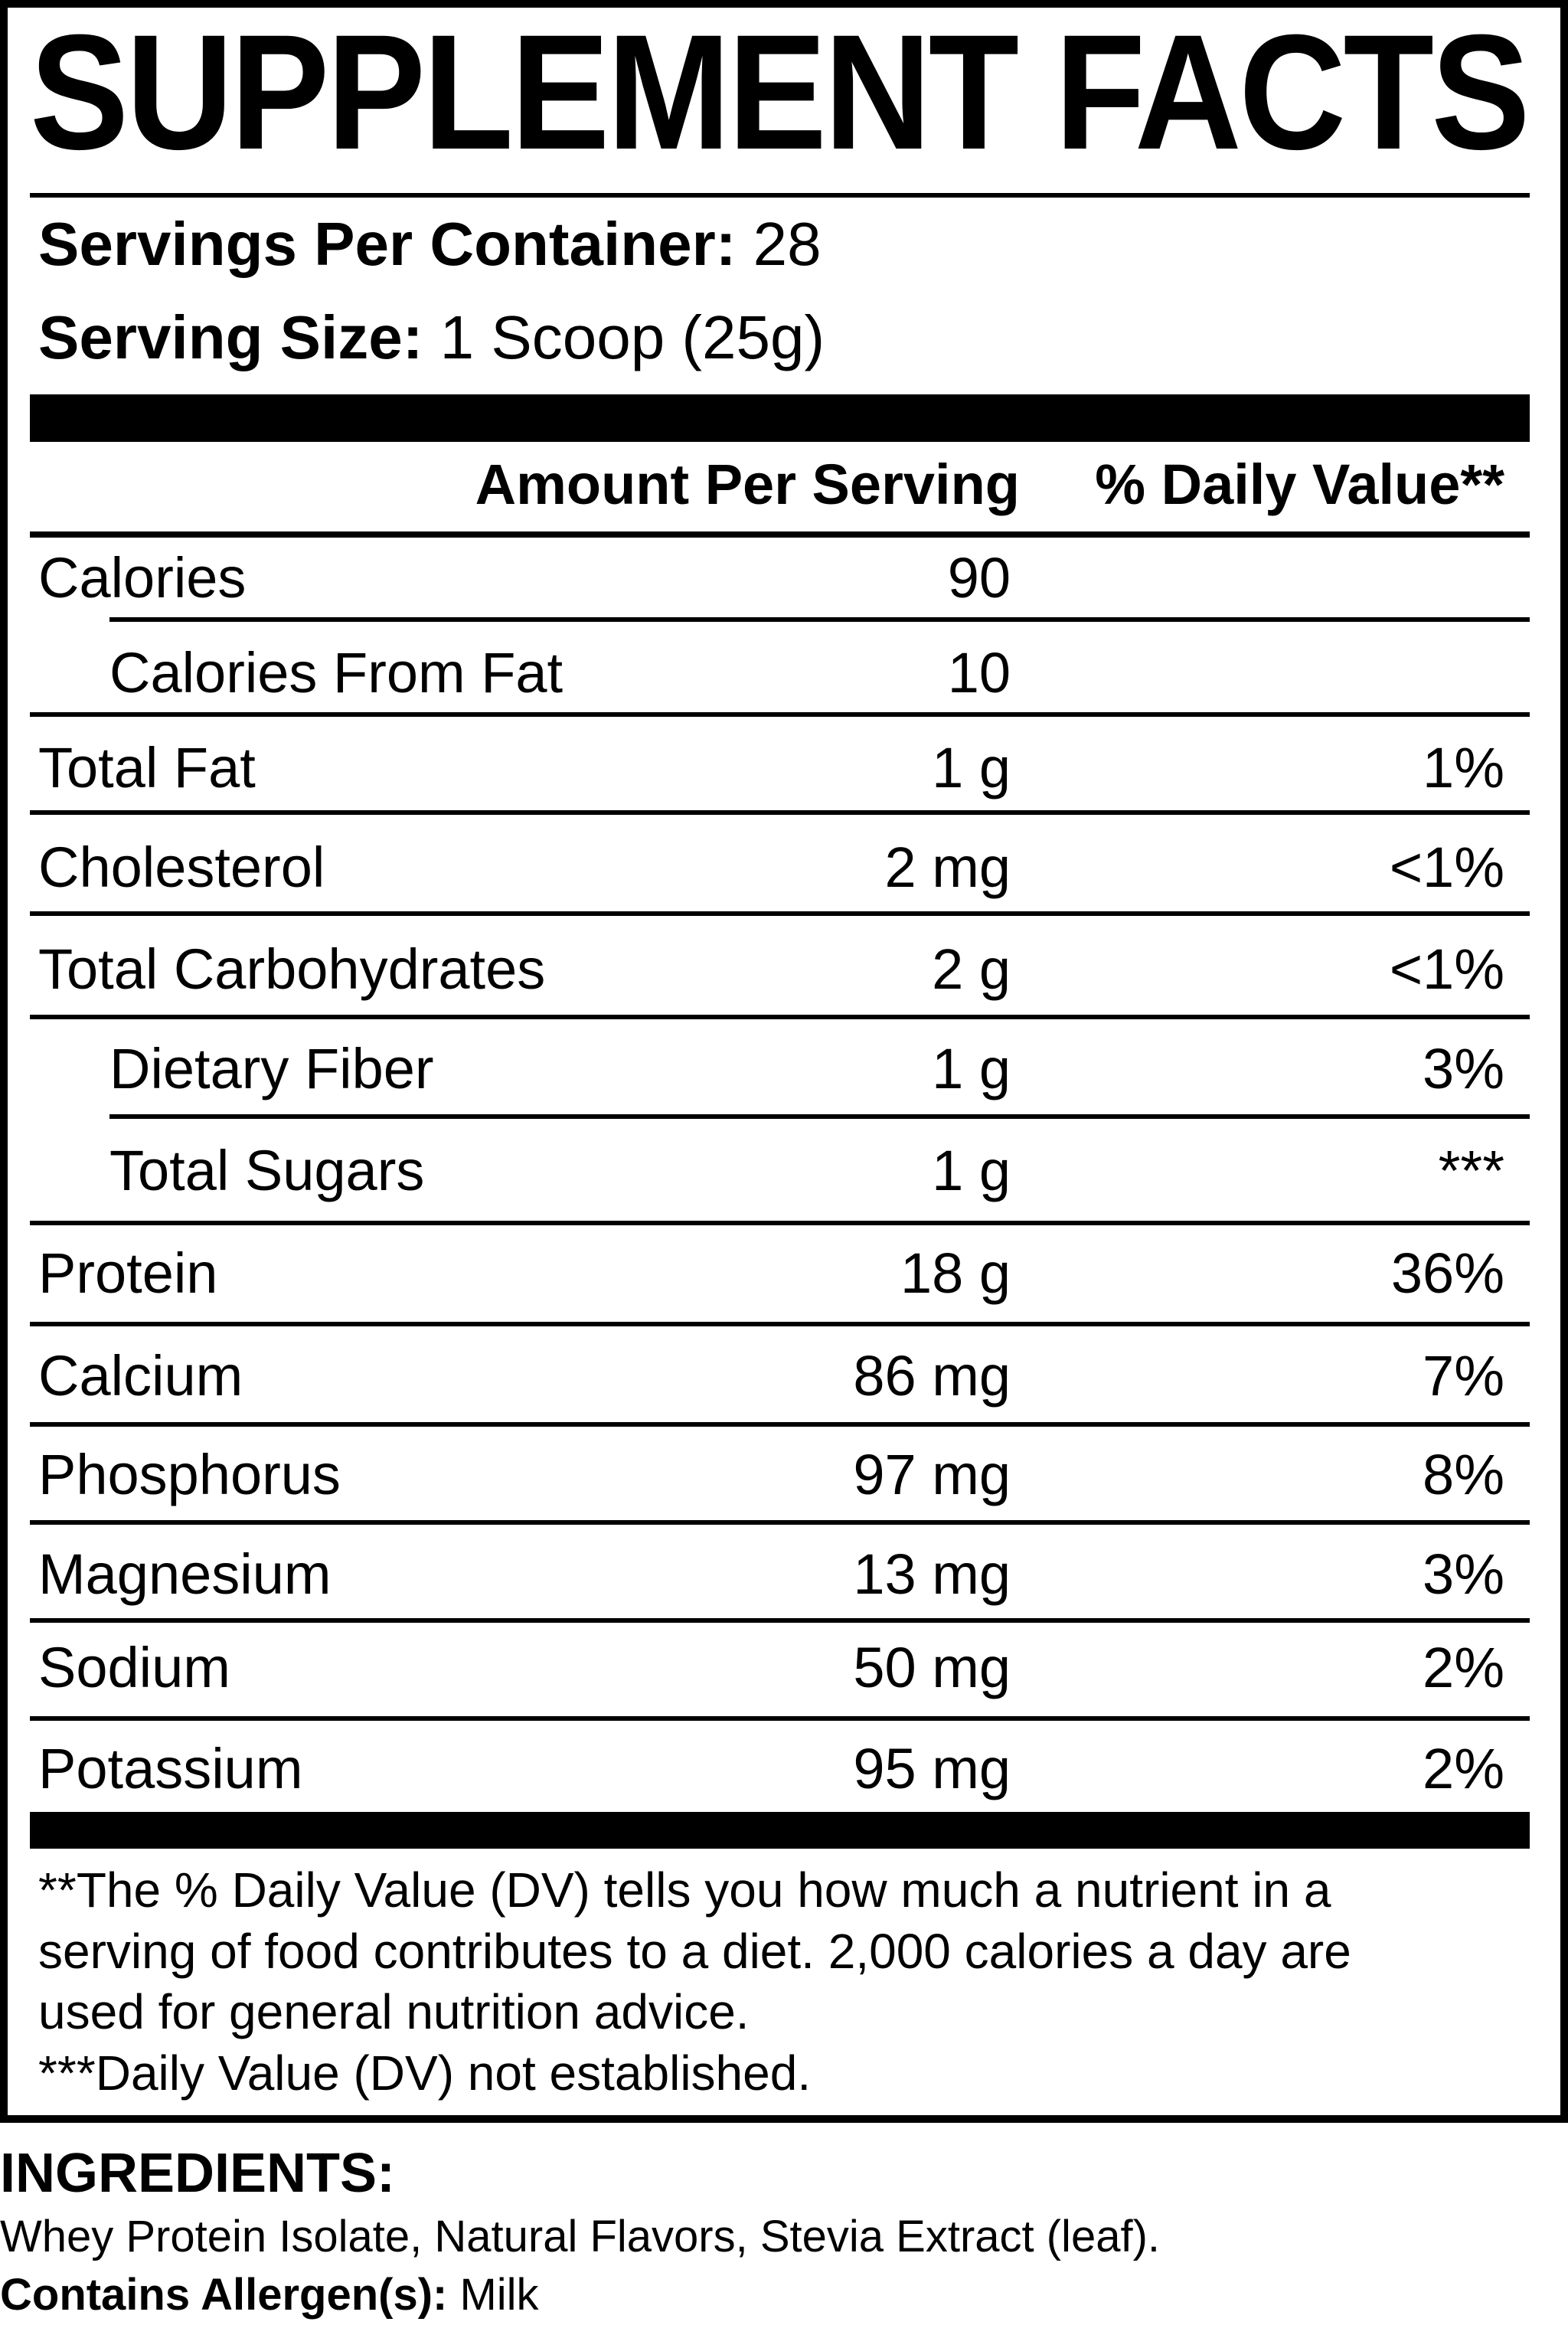  I want to click on nutrient-name: Protein, so click(128, 1273).